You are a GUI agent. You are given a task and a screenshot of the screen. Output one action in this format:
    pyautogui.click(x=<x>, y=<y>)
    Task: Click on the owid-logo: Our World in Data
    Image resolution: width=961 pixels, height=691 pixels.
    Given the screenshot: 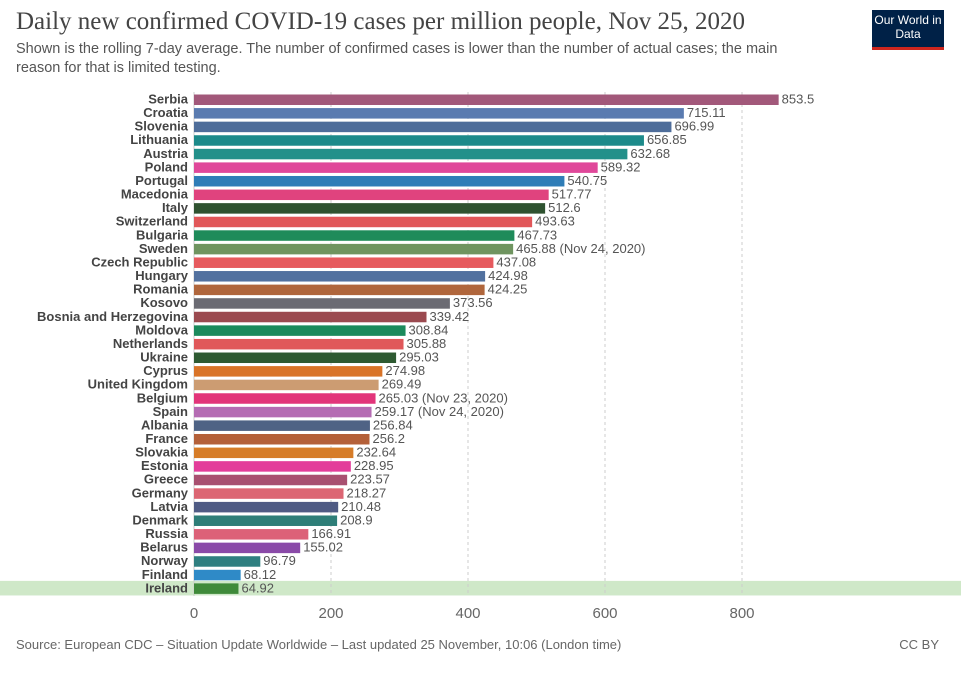 What is the action you would take?
    pyautogui.click(x=908, y=30)
    